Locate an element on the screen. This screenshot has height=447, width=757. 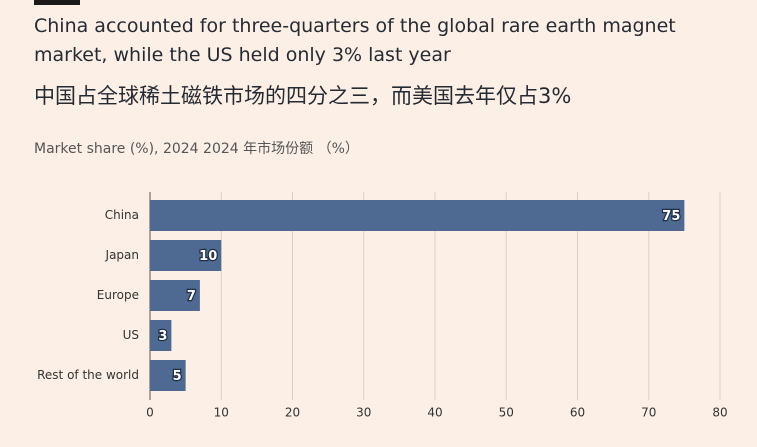
y-tick-label: Europe is located at coordinates (118, 295).